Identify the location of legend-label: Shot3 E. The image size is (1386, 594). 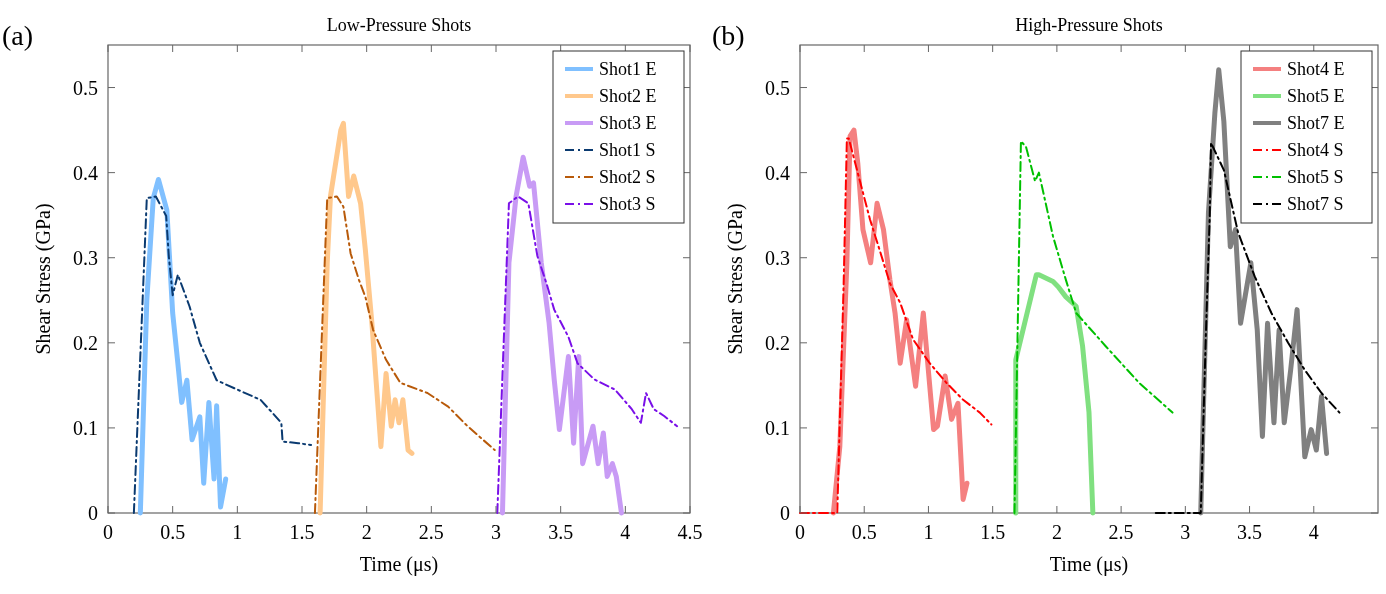
(628, 123).